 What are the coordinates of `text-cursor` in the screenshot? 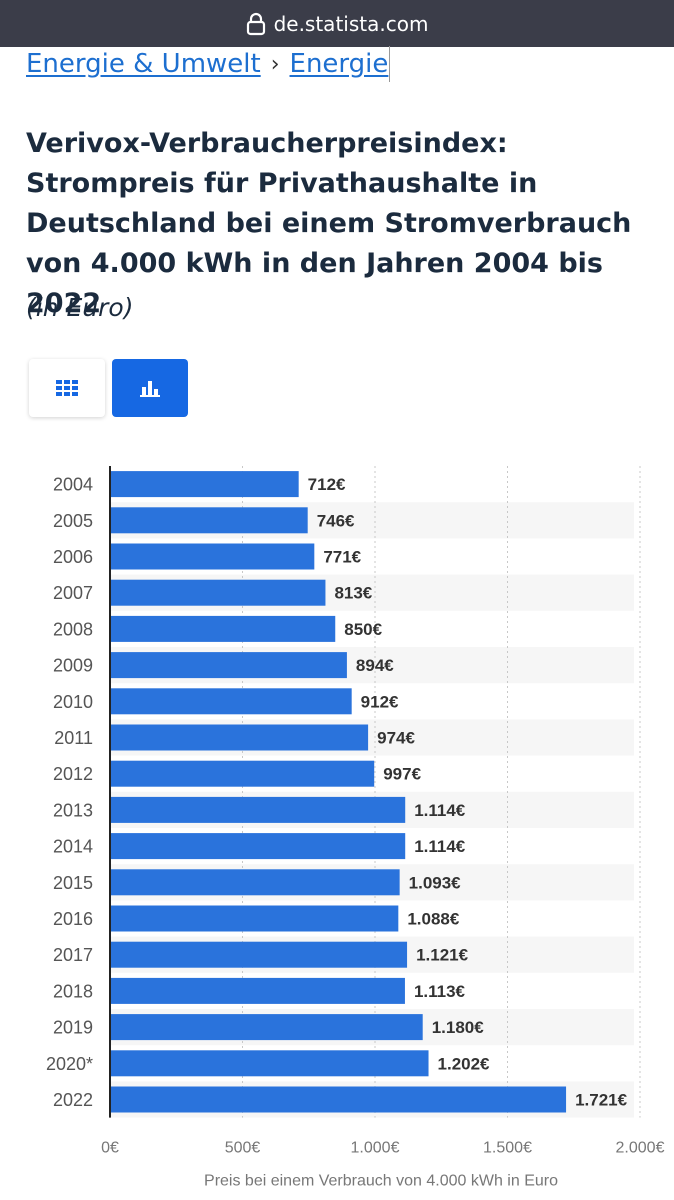 It's located at (390, 64).